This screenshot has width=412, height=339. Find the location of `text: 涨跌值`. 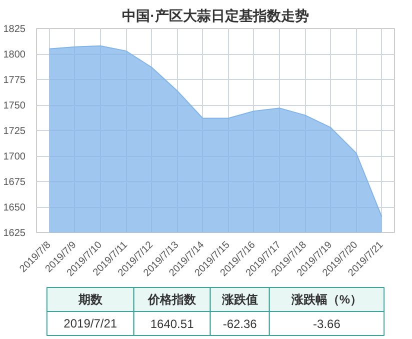

text: 涨跌值 is located at coordinates (239, 299).